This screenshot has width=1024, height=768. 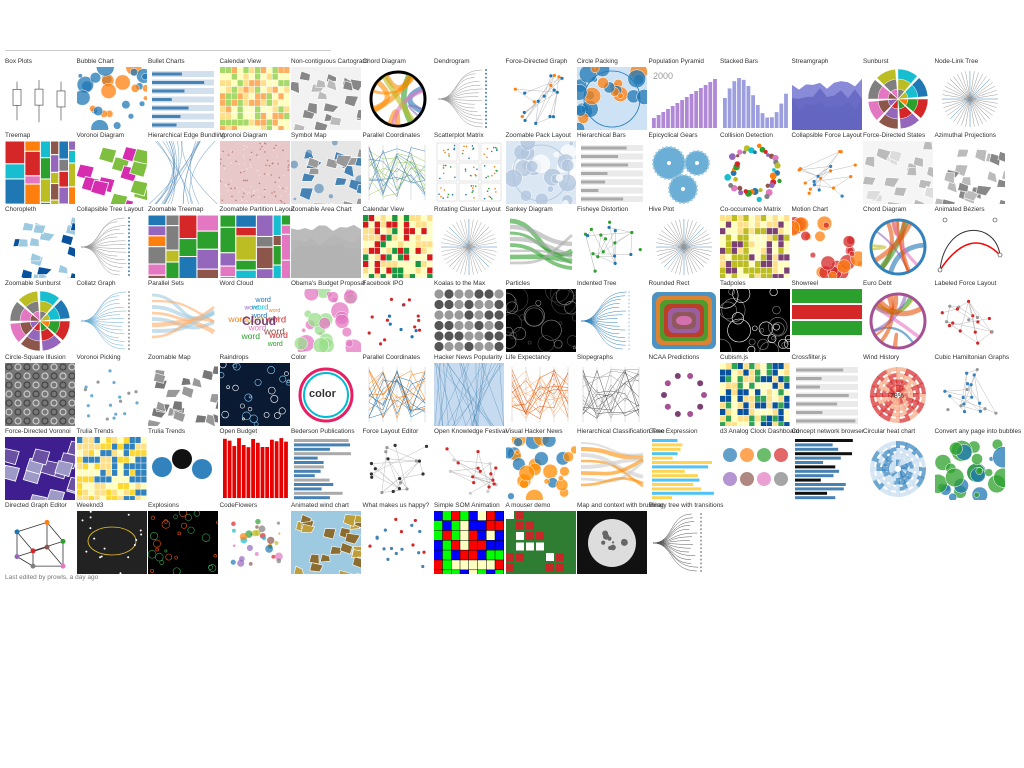 What do you see at coordinates (238, 505) in the screenshot?
I see `tile-label: CodeFlowers` at bounding box center [238, 505].